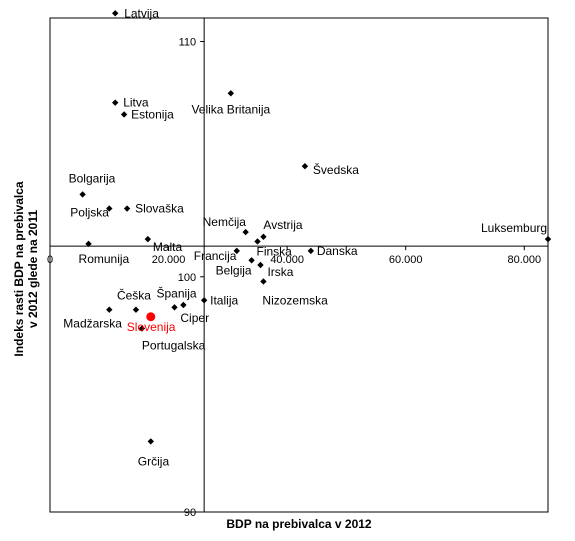 This screenshot has height=541, width=575. What do you see at coordinates (187, 278) in the screenshot?
I see `y-tick-label: 100` at bounding box center [187, 278].